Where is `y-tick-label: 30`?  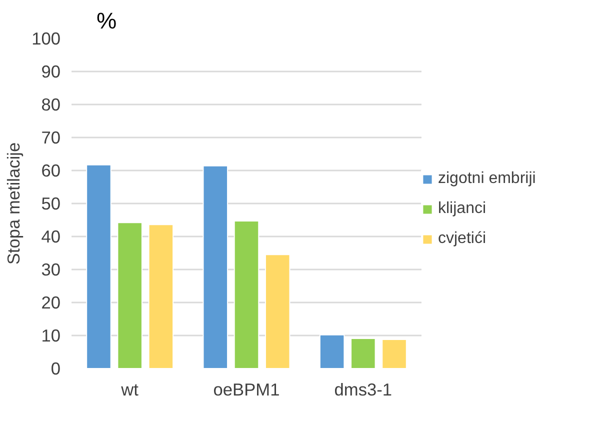
y-tick-label: 30 is located at coordinates (51, 270).